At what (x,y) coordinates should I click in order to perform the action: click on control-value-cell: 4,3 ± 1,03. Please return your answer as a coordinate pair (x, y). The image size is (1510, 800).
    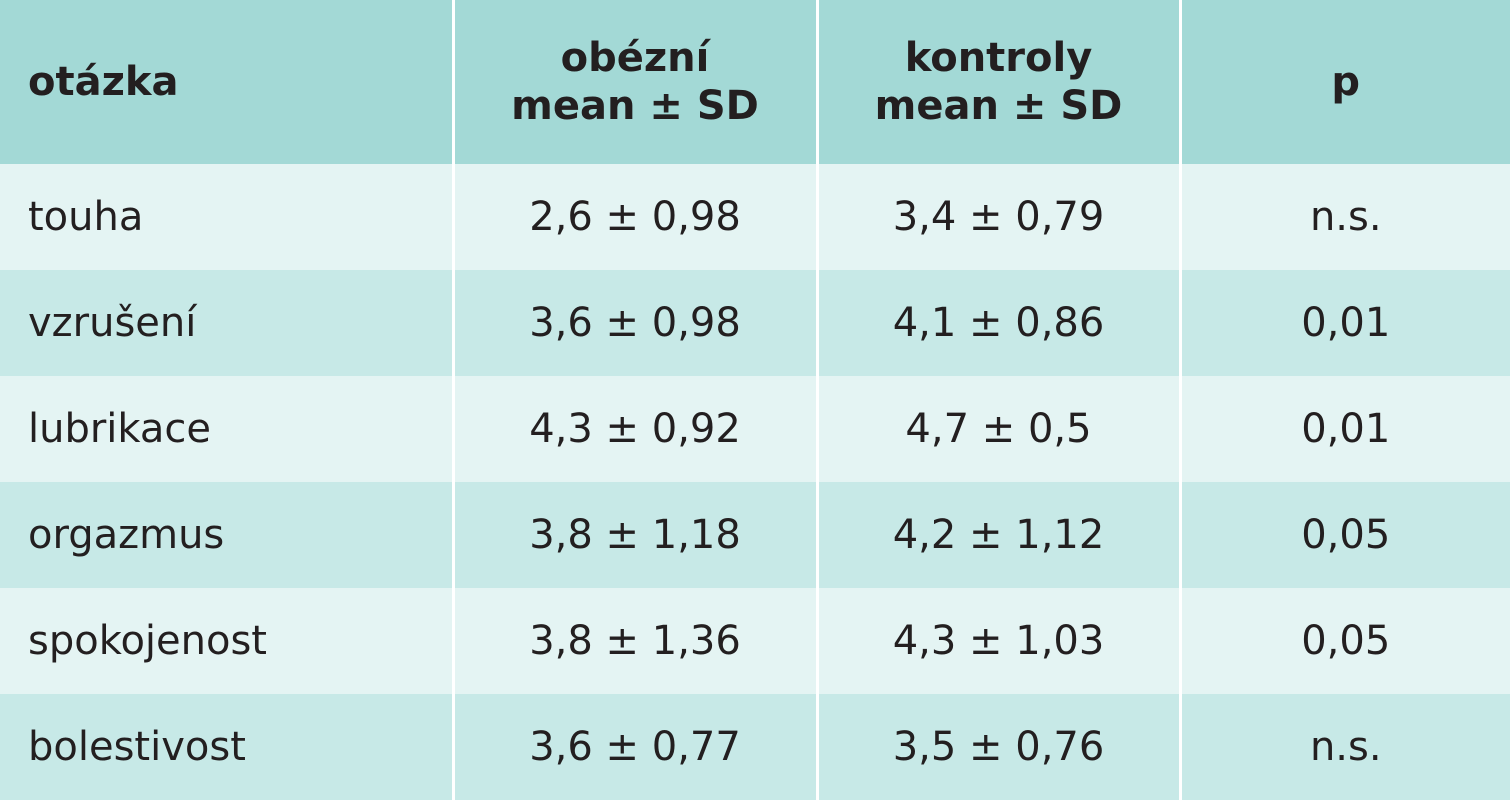
    Looking at the image, I should click on (997, 641).